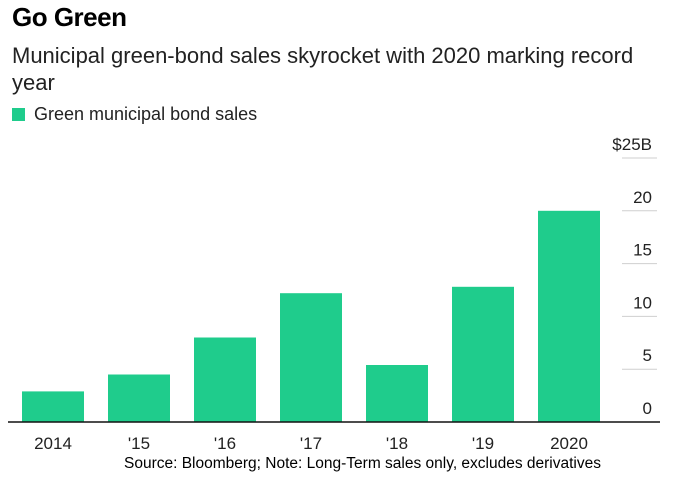 The width and height of the screenshot is (700, 489). What do you see at coordinates (146, 114) in the screenshot?
I see `legend-label: Green municipal bond sales` at bounding box center [146, 114].